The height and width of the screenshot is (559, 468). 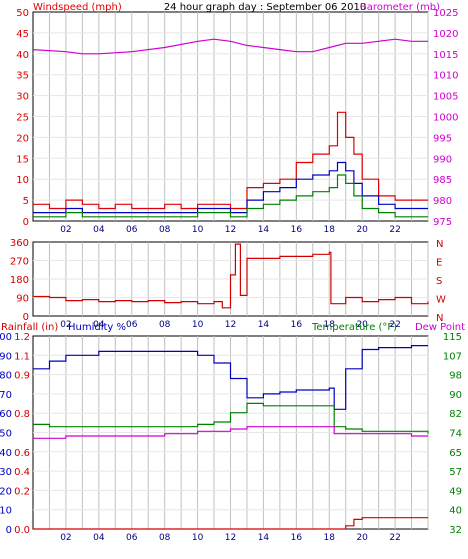 I want to click on panel-0-x-tick-label: 04, so click(x=99, y=230).